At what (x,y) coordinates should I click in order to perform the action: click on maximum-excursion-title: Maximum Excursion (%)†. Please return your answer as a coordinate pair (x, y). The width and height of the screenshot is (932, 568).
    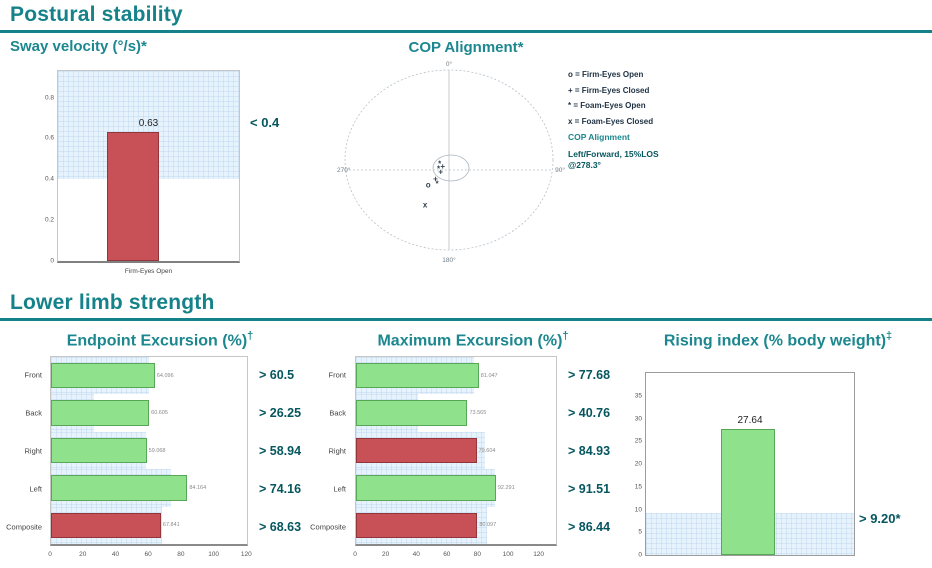
    Looking at the image, I should click on (473, 340).